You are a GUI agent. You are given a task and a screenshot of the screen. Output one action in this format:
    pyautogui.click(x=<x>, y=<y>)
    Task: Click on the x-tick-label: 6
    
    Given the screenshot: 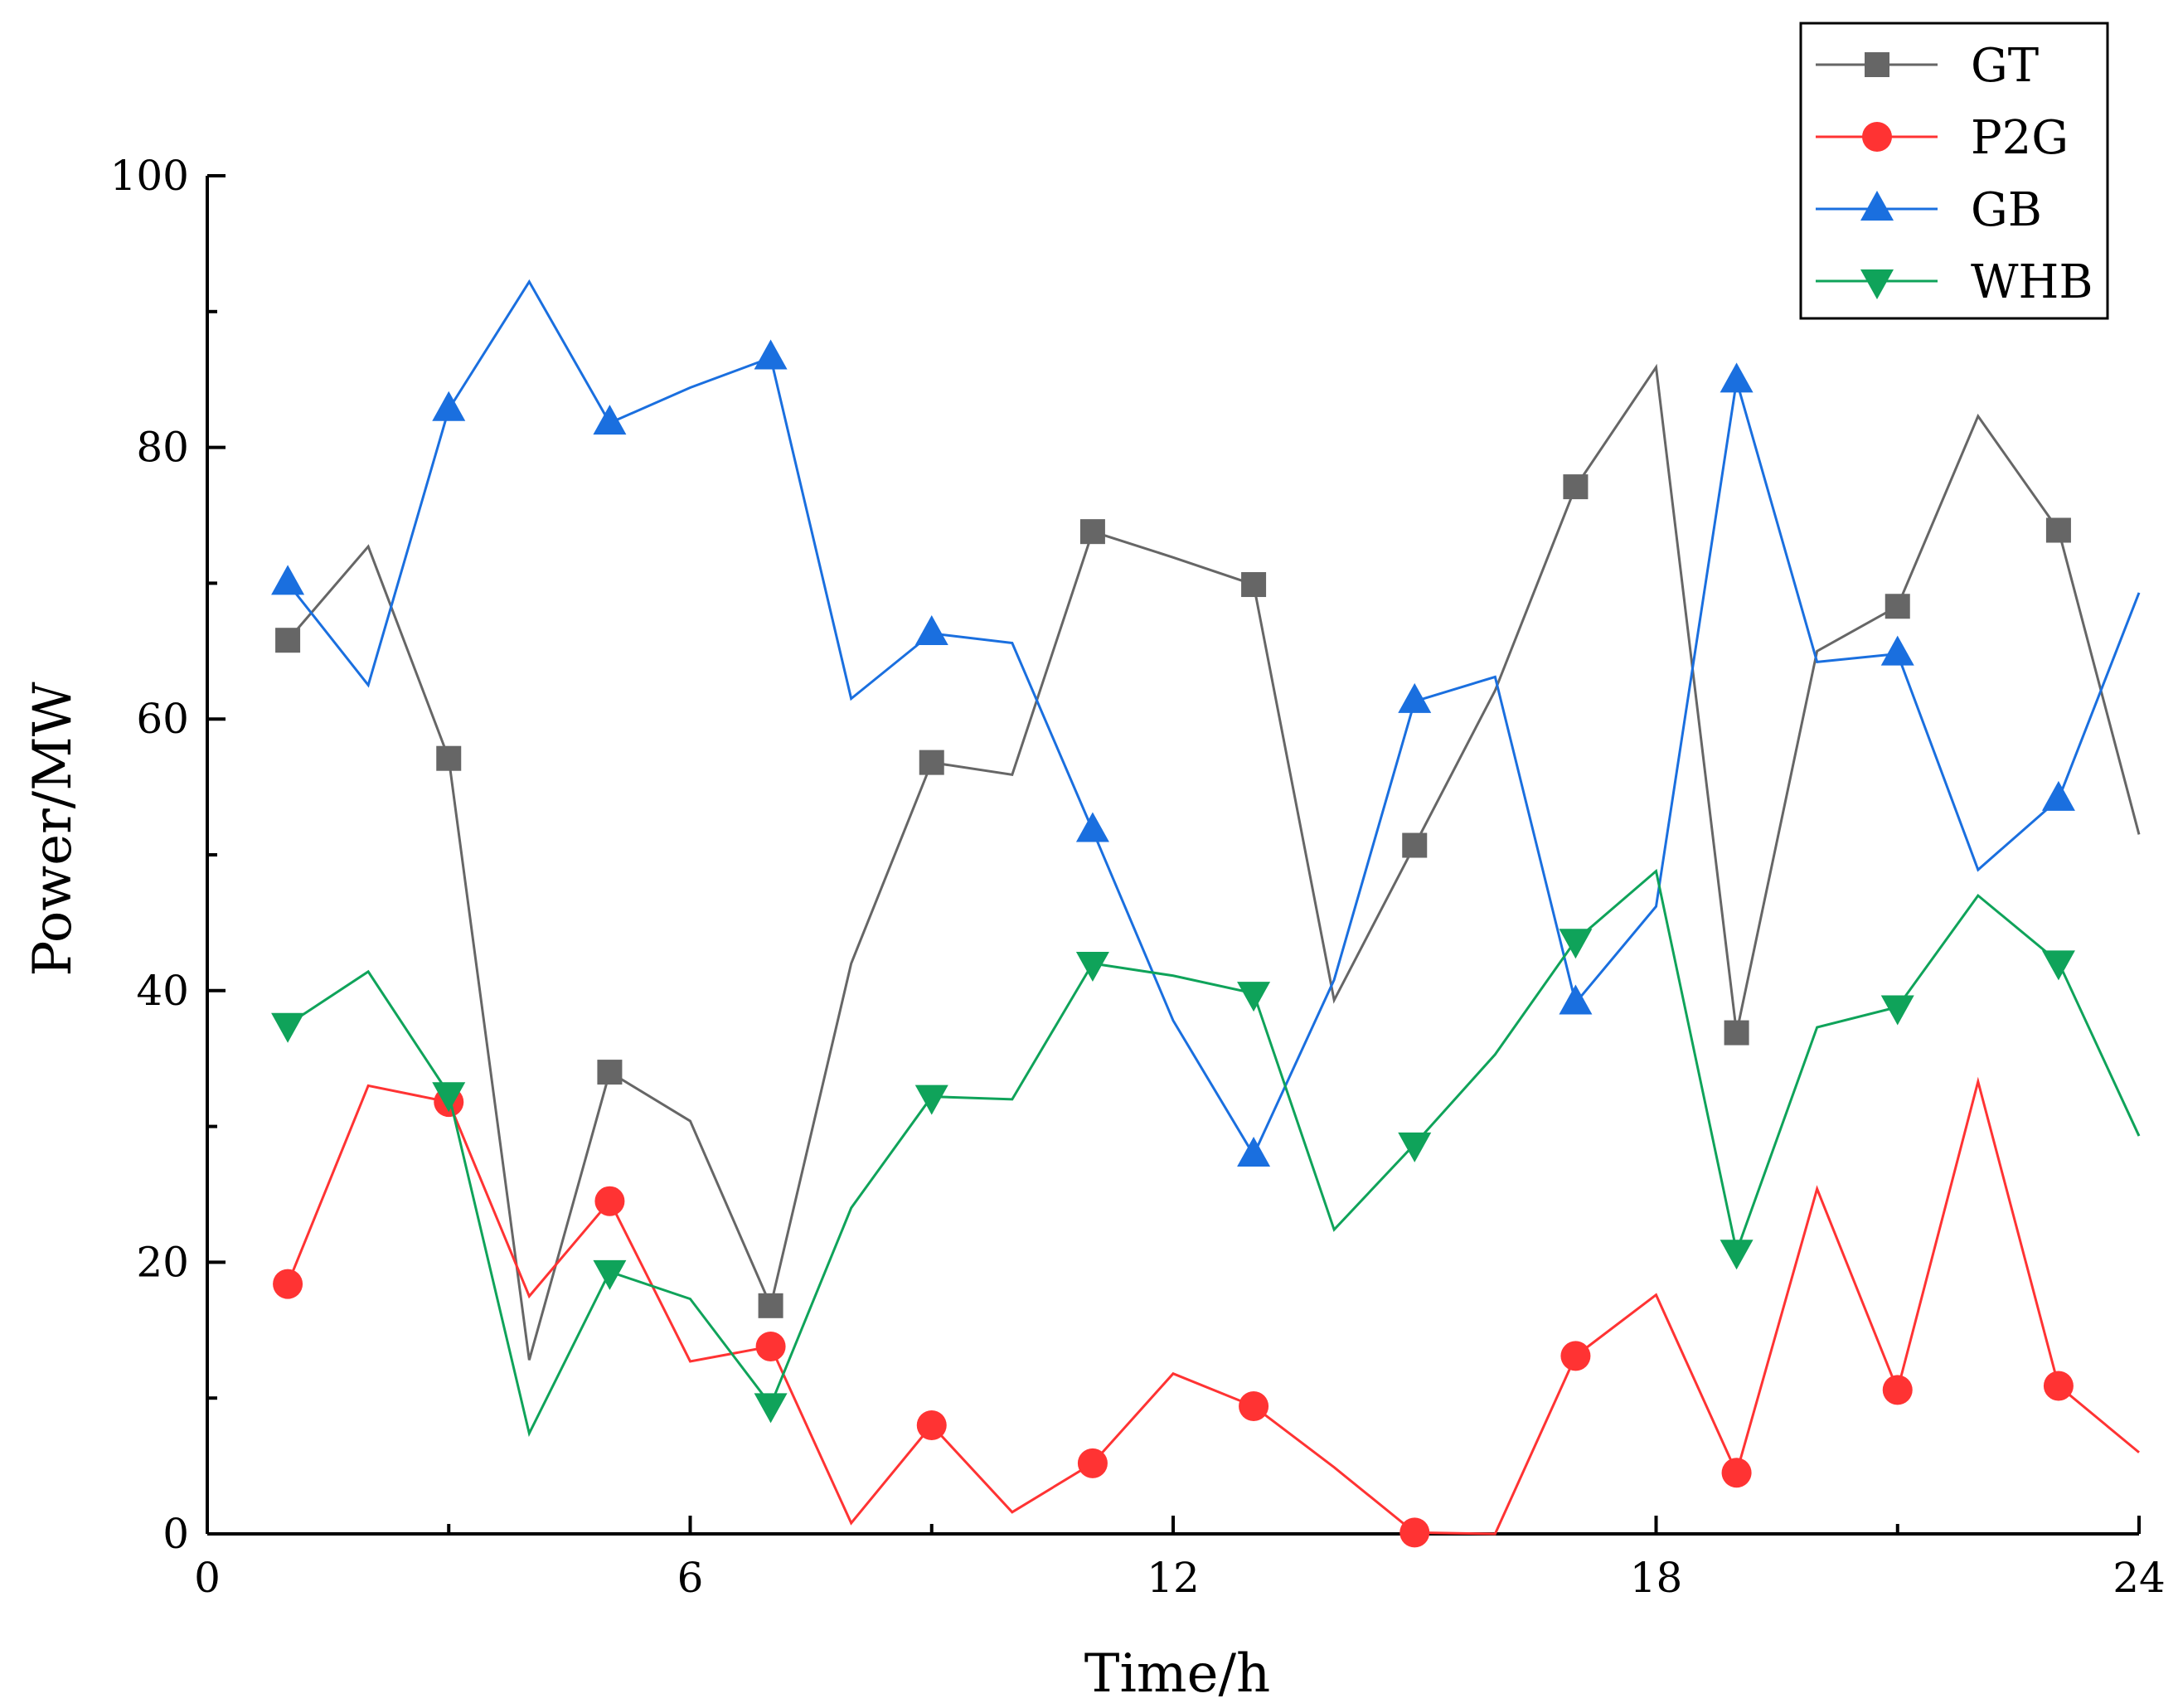 What is the action you would take?
    pyautogui.click(x=690, y=1578)
    